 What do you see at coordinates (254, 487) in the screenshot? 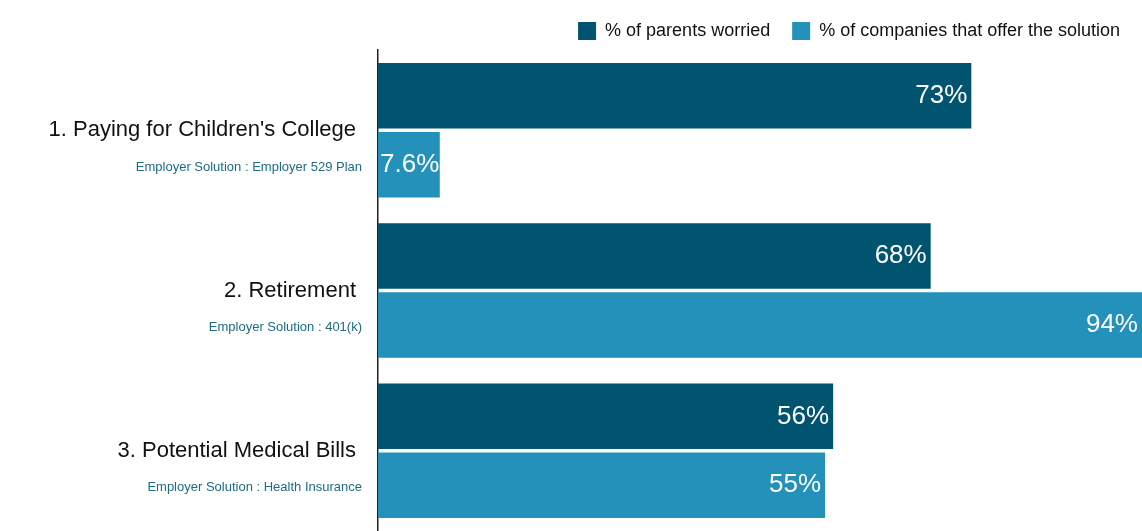
I see `text: Employer Solution : Health Insurance` at bounding box center [254, 487].